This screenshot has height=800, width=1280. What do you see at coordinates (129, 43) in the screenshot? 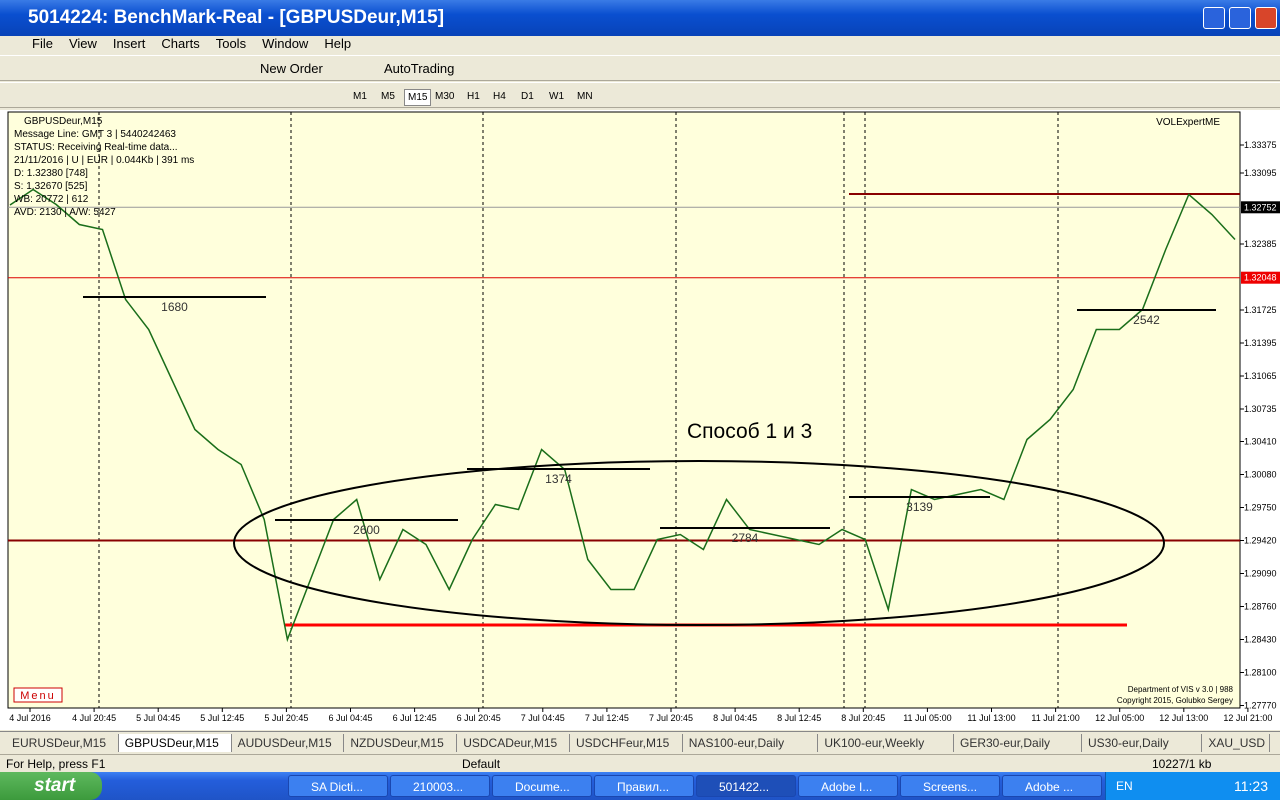
I see `menu-item: Insert` at bounding box center [129, 43].